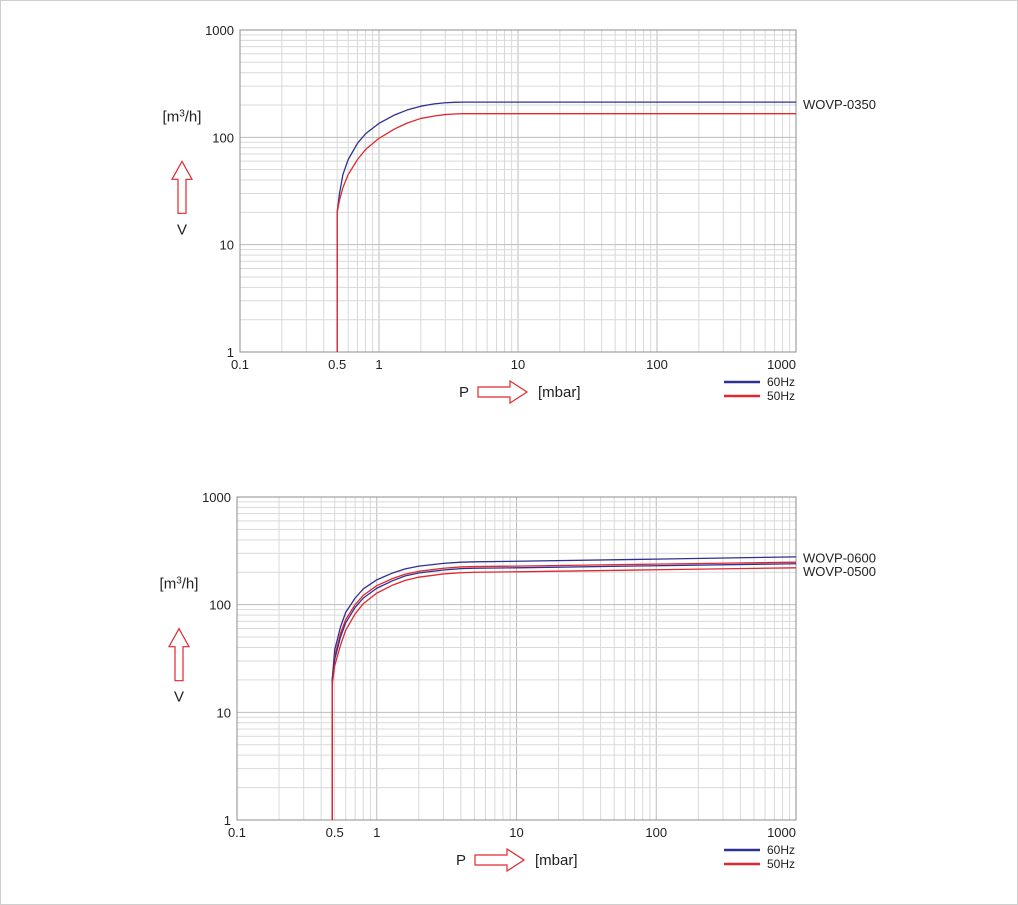  What do you see at coordinates (839, 571) in the screenshot?
I see `model-label: WOVP-0500` at bounding box center [839, 571].